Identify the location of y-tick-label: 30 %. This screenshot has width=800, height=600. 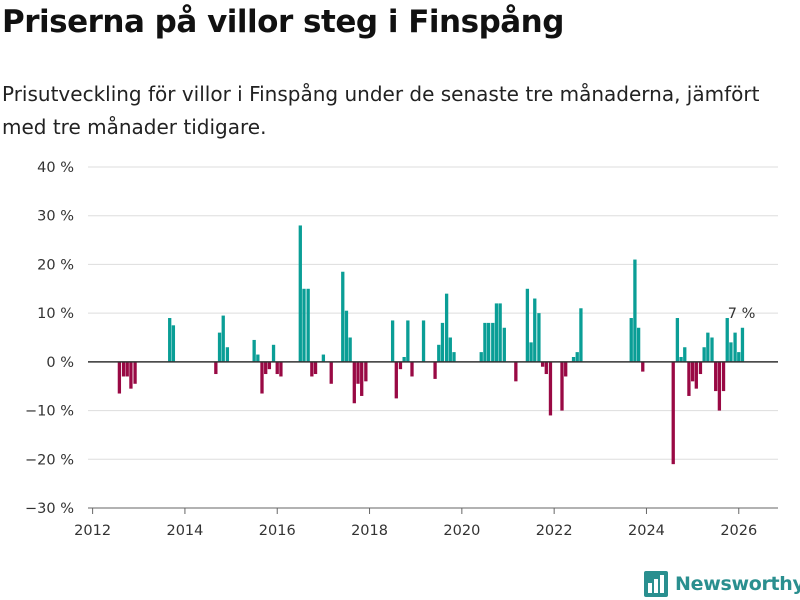
(55, 217).